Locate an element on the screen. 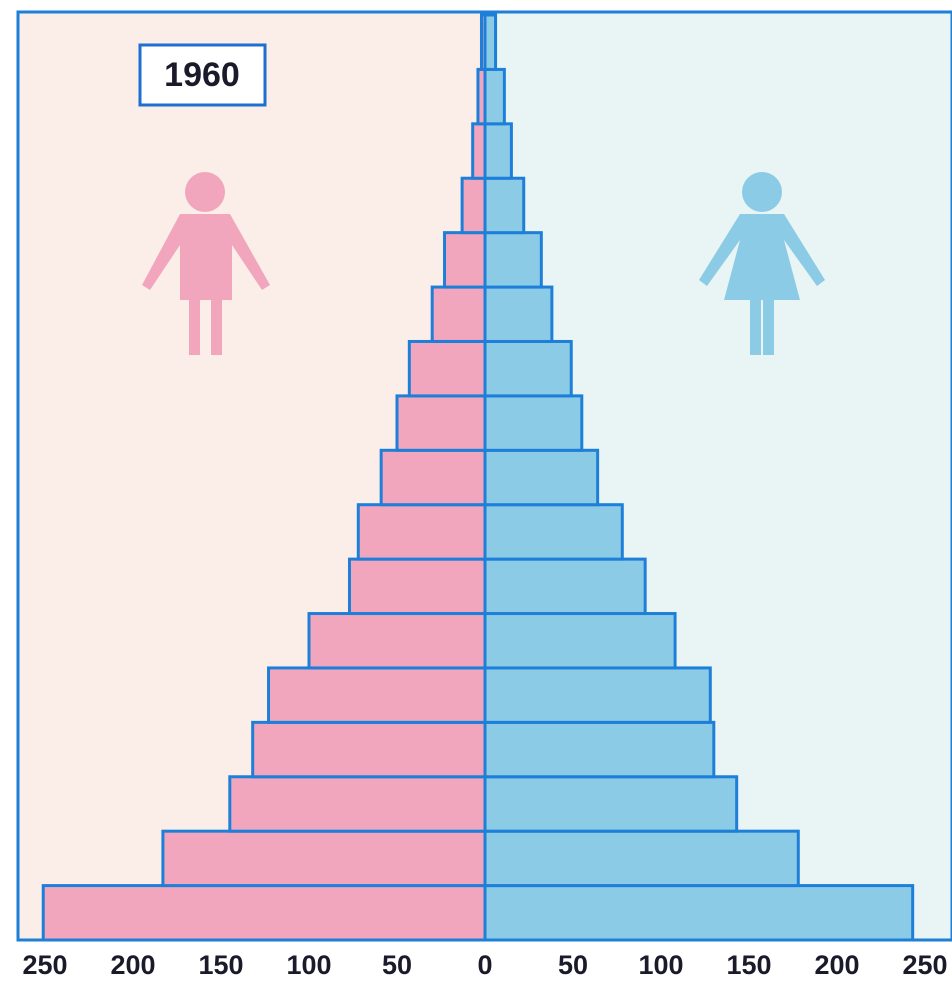  female-icon is located at coordinates (762, 263).